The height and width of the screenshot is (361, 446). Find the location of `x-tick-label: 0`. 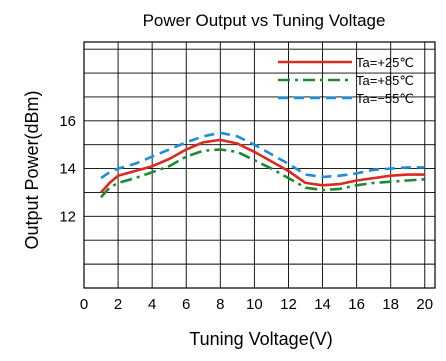

x-tick-label: 0 is located at coordinates (84, 304).